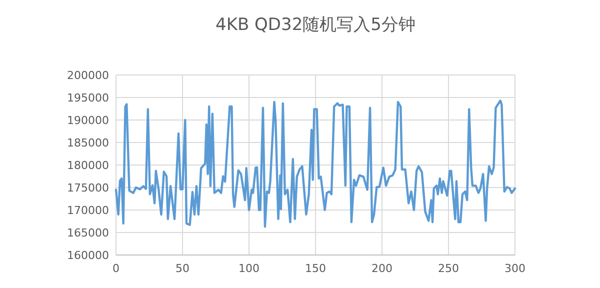  What do you see at coordinates (448, 268) in the screenshot?
I see `x-tick-label: 250` at bounding box center [448, 268].